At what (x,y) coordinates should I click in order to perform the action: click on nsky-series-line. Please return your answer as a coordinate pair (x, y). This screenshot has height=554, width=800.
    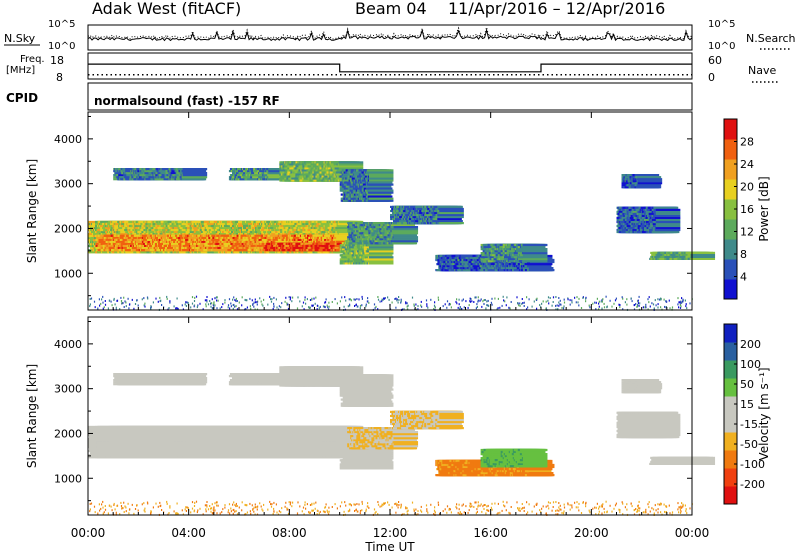
    Looking at the image, I should click on (390, 35).